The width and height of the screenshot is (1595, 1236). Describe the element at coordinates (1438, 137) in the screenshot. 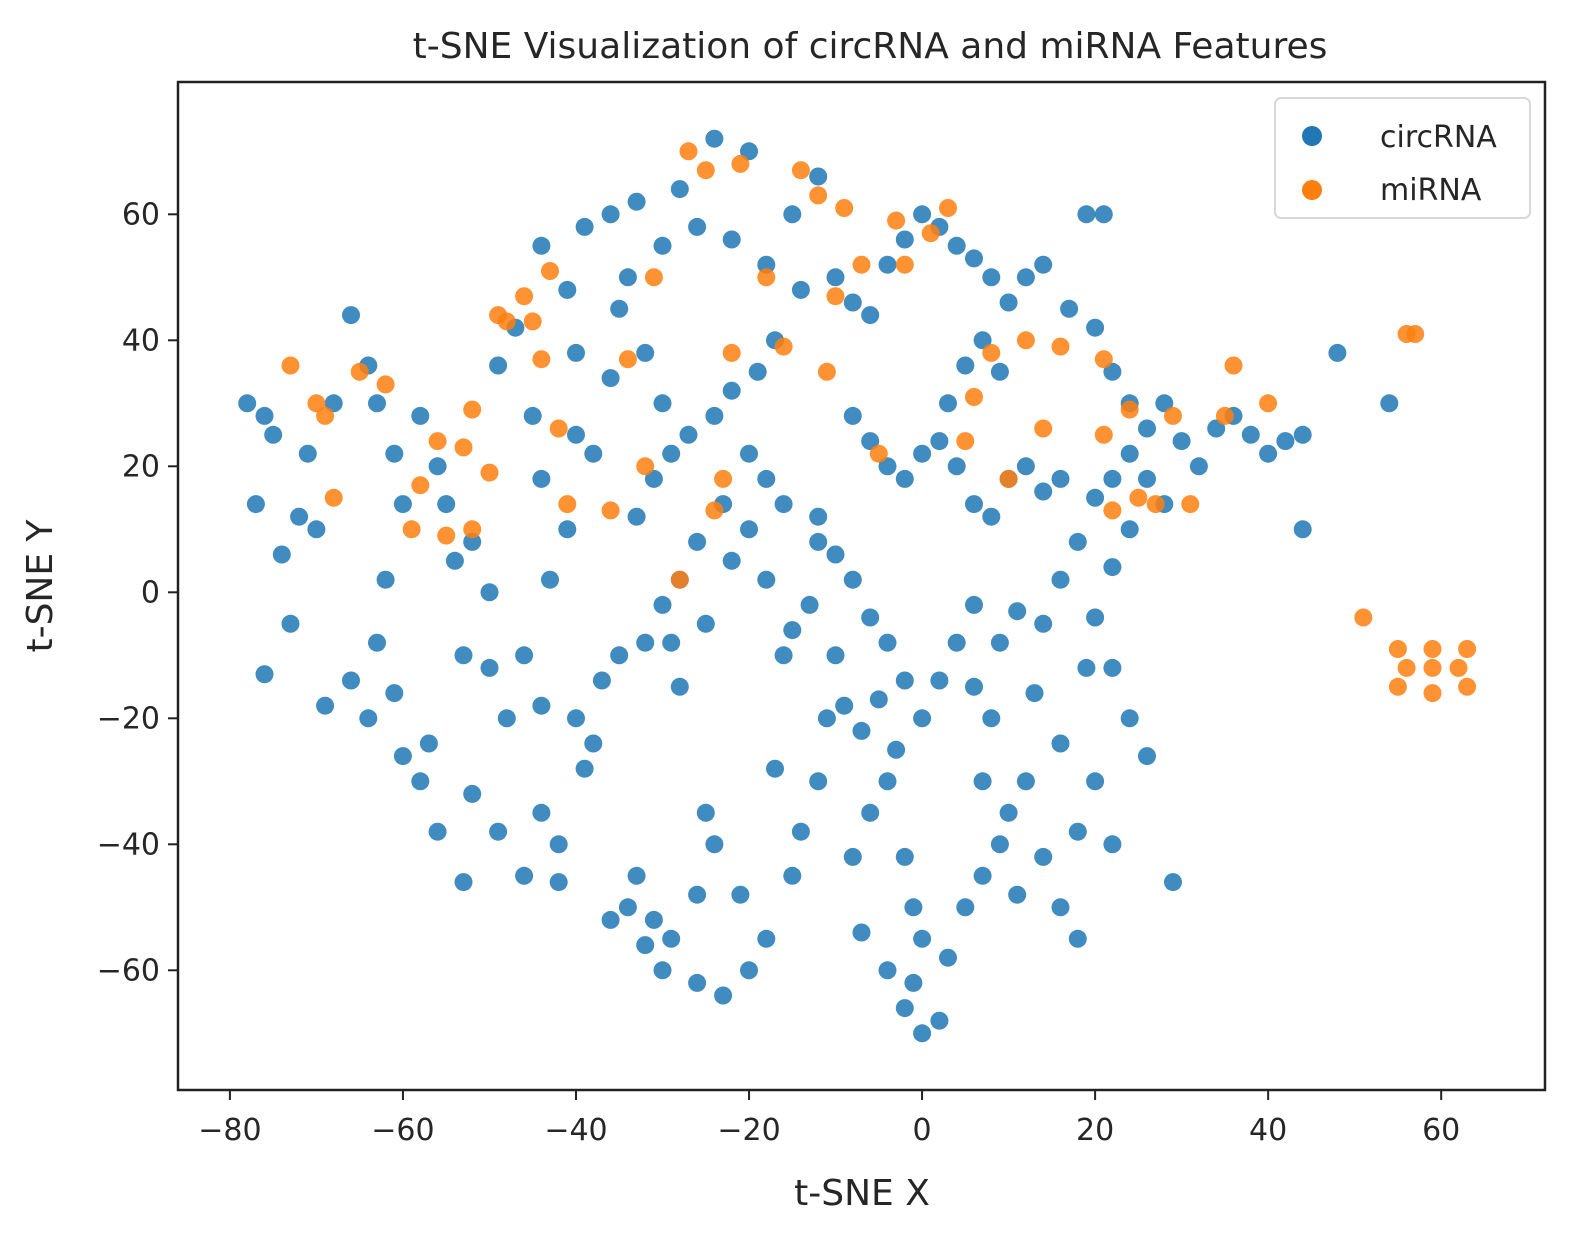

I see `legend-label-circrna: circRNA` at that location.